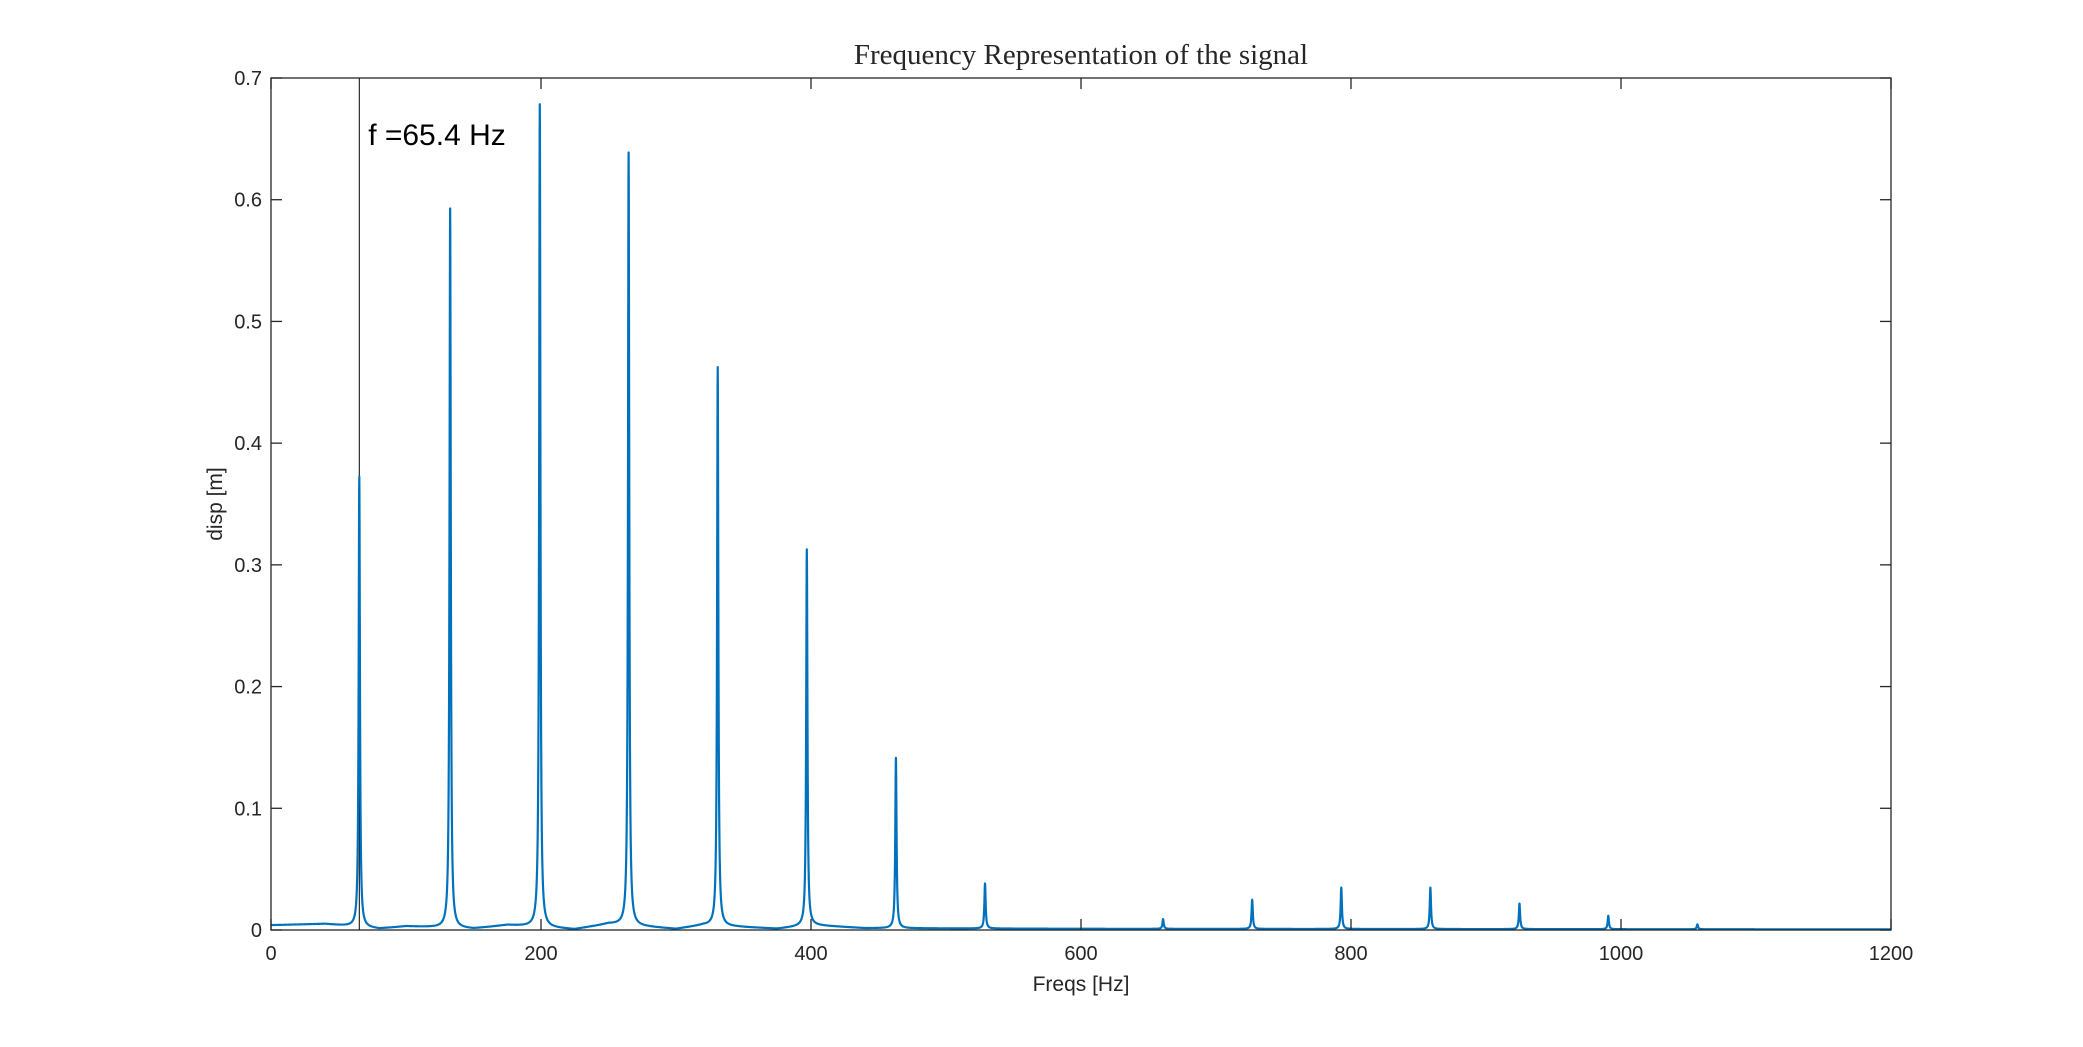 This screenshot has height=1047, width=2083. What do you see at coordinates (270, 954) in the screenshot?
I see `x-tick-label: 0` at bounding box center [270, 954].